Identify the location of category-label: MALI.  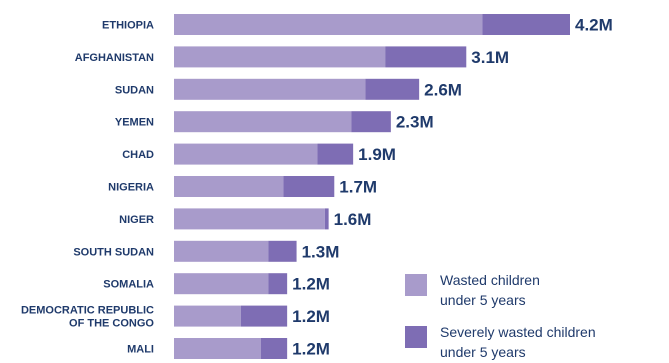
(140, 350).